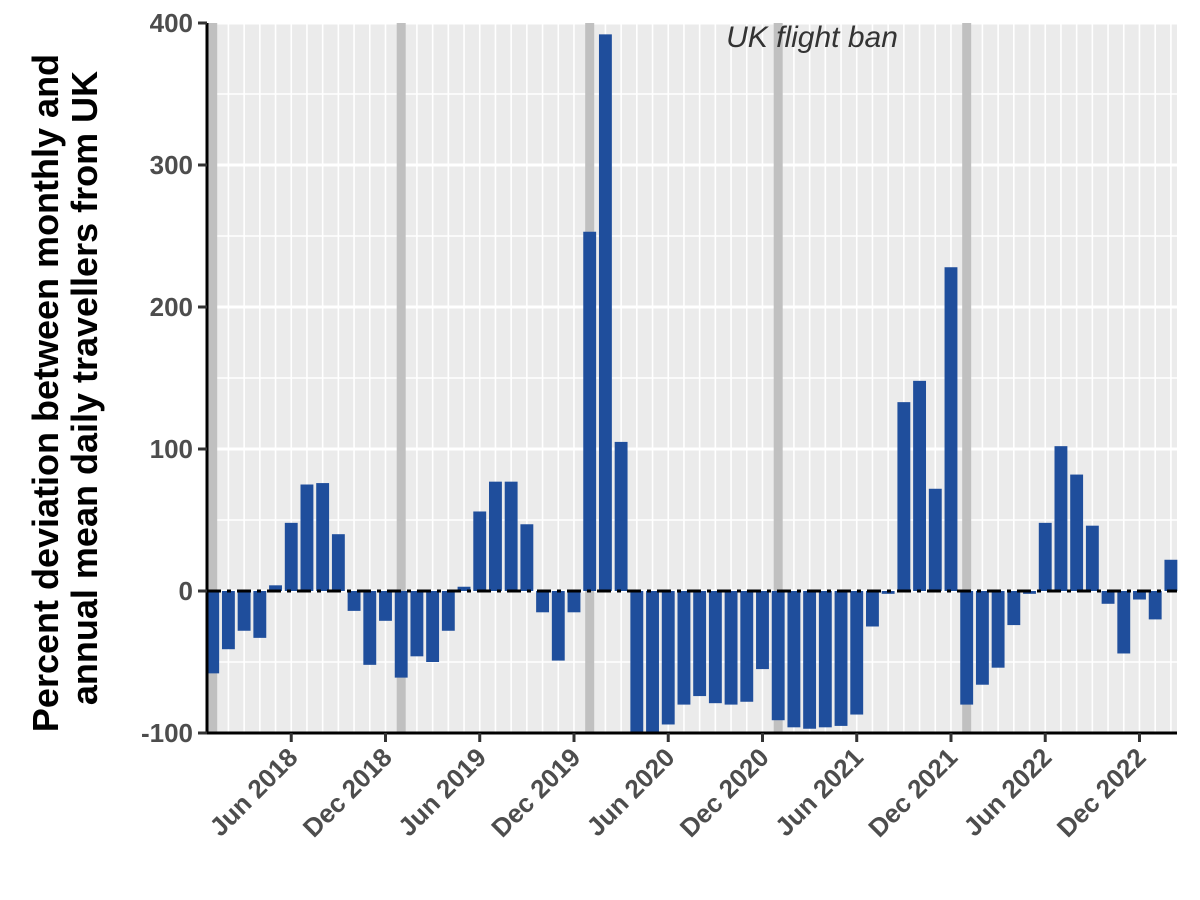  What do you see at coordinates (254, 792) in the screenshot?
I see `x-tick-label: Jun 2018` at bounding box center [254, 792].